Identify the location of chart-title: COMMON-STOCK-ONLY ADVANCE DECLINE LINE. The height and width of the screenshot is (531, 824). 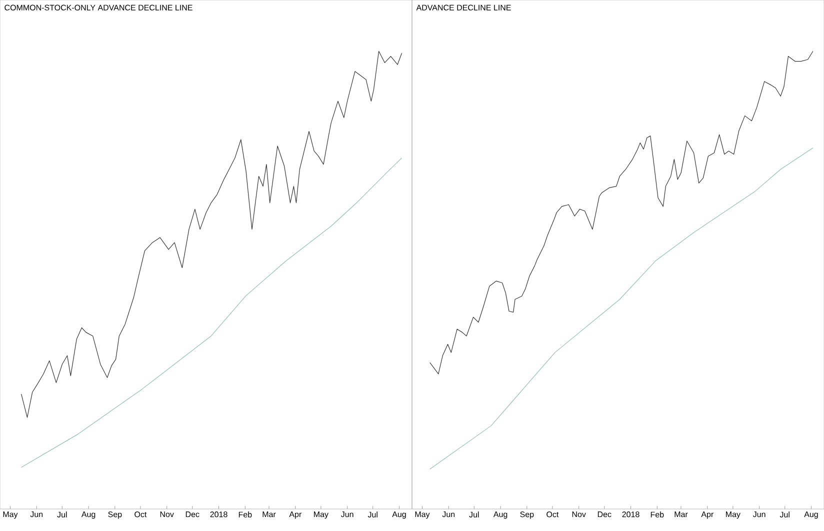
(98, 7).